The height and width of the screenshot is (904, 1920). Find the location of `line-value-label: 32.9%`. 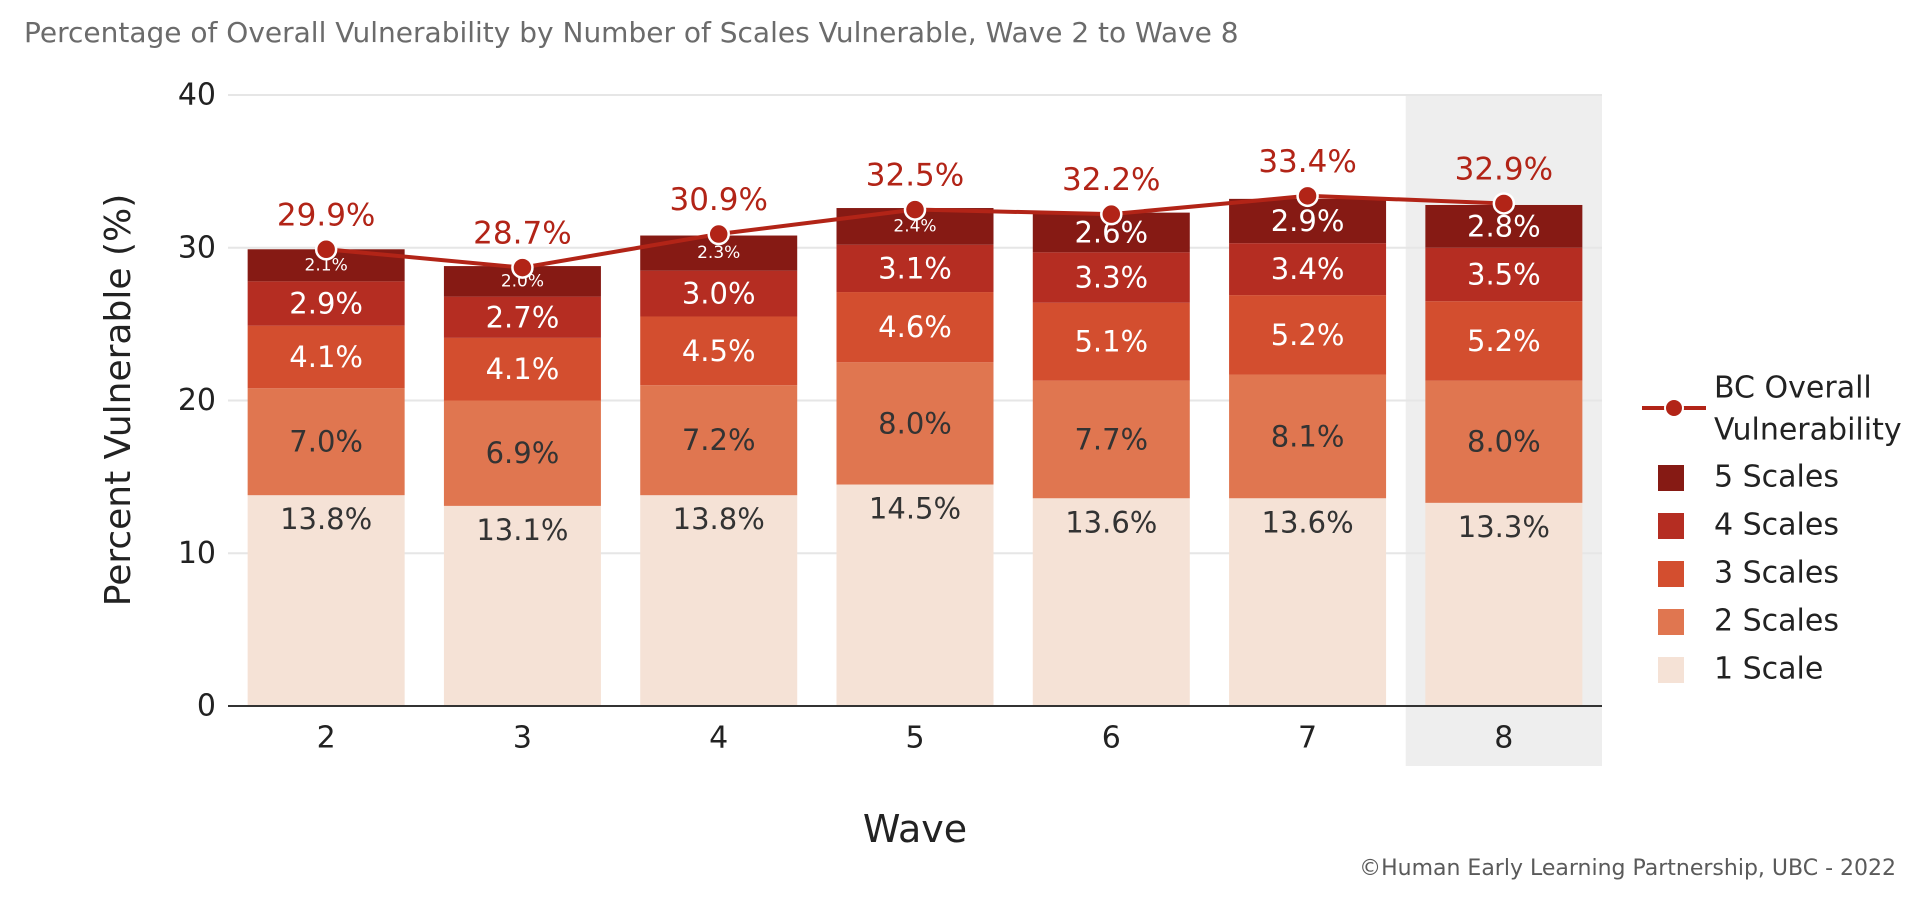

line-value-label: 32.9% is located at coordinates (1504, 169).